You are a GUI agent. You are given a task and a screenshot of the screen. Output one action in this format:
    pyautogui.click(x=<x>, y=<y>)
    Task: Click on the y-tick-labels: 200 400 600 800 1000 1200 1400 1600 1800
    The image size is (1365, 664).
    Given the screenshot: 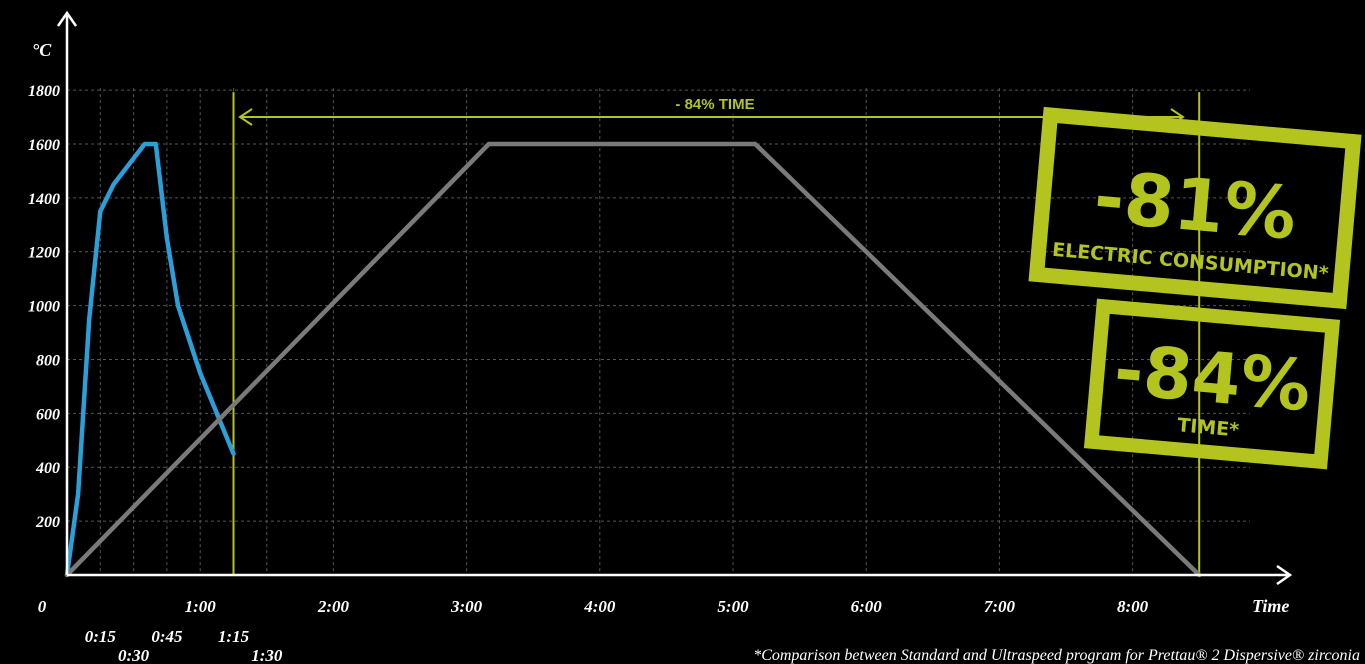 What is the action you would take?
    pyautogui.click(x=44, y=307)
    